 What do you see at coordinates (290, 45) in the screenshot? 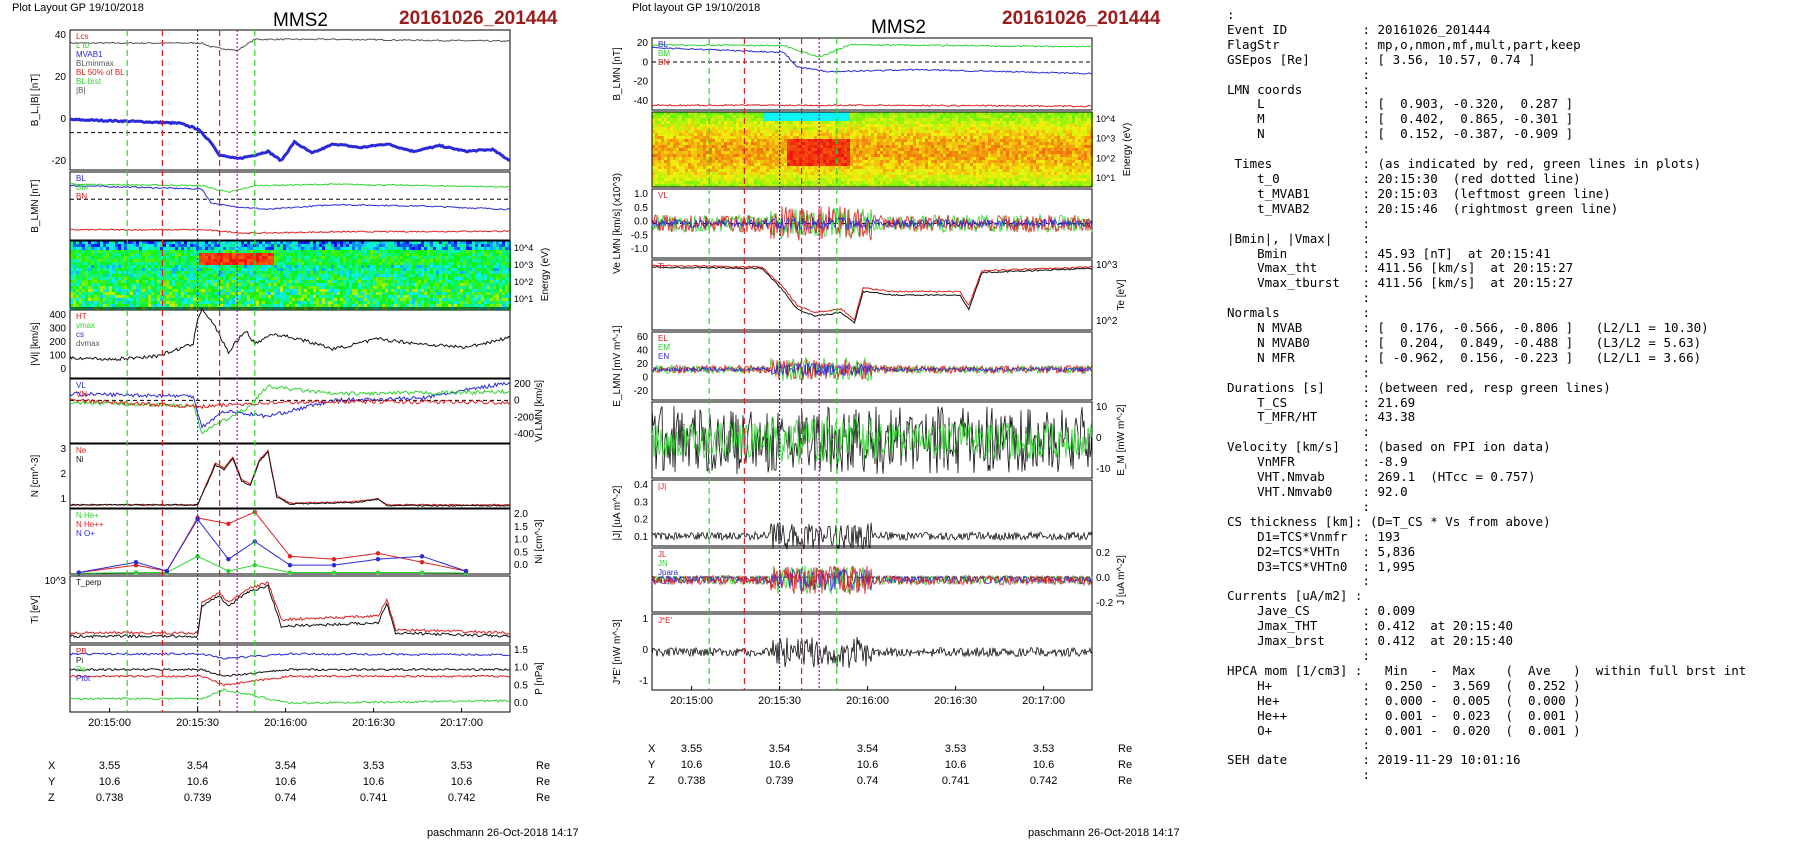
I see `series-|B|` at bounding box center [290, 45].